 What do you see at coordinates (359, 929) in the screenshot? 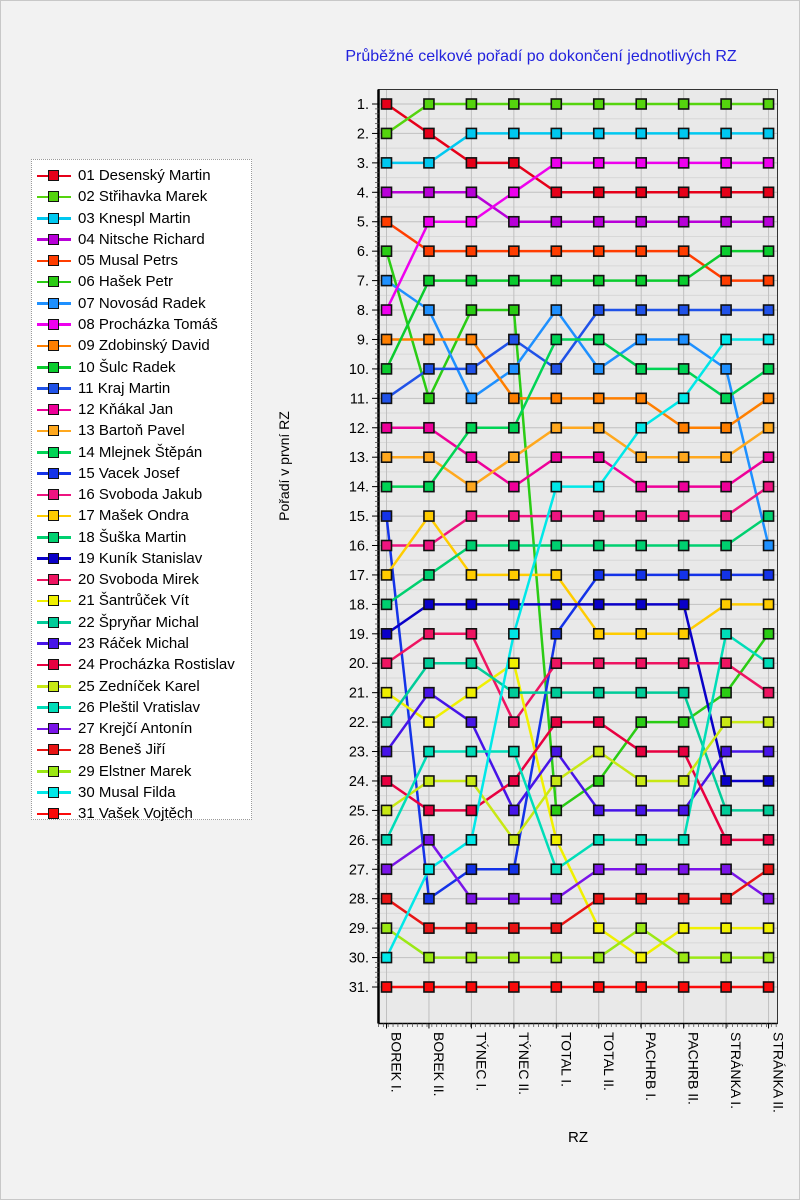
I see `y-tick-label: 29.` at bounding box center [359, 929].